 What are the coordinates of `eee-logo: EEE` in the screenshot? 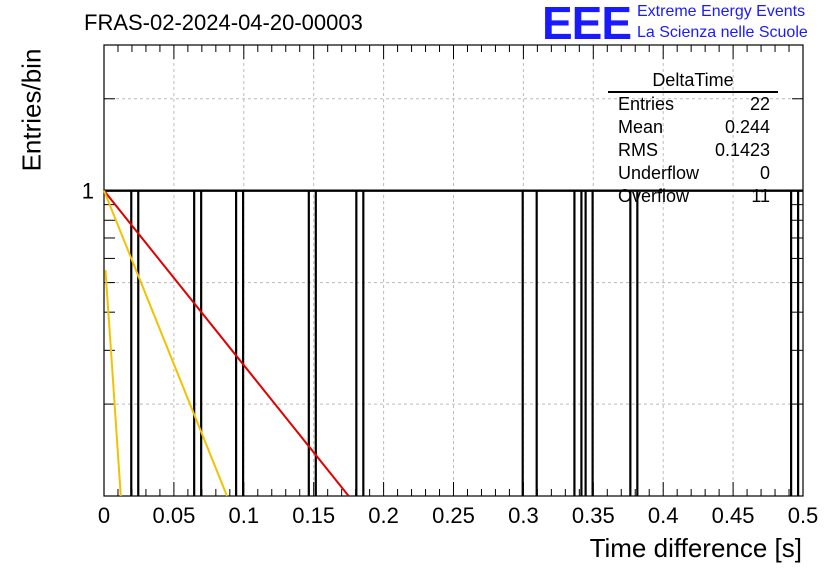 It's located at (587, 24).